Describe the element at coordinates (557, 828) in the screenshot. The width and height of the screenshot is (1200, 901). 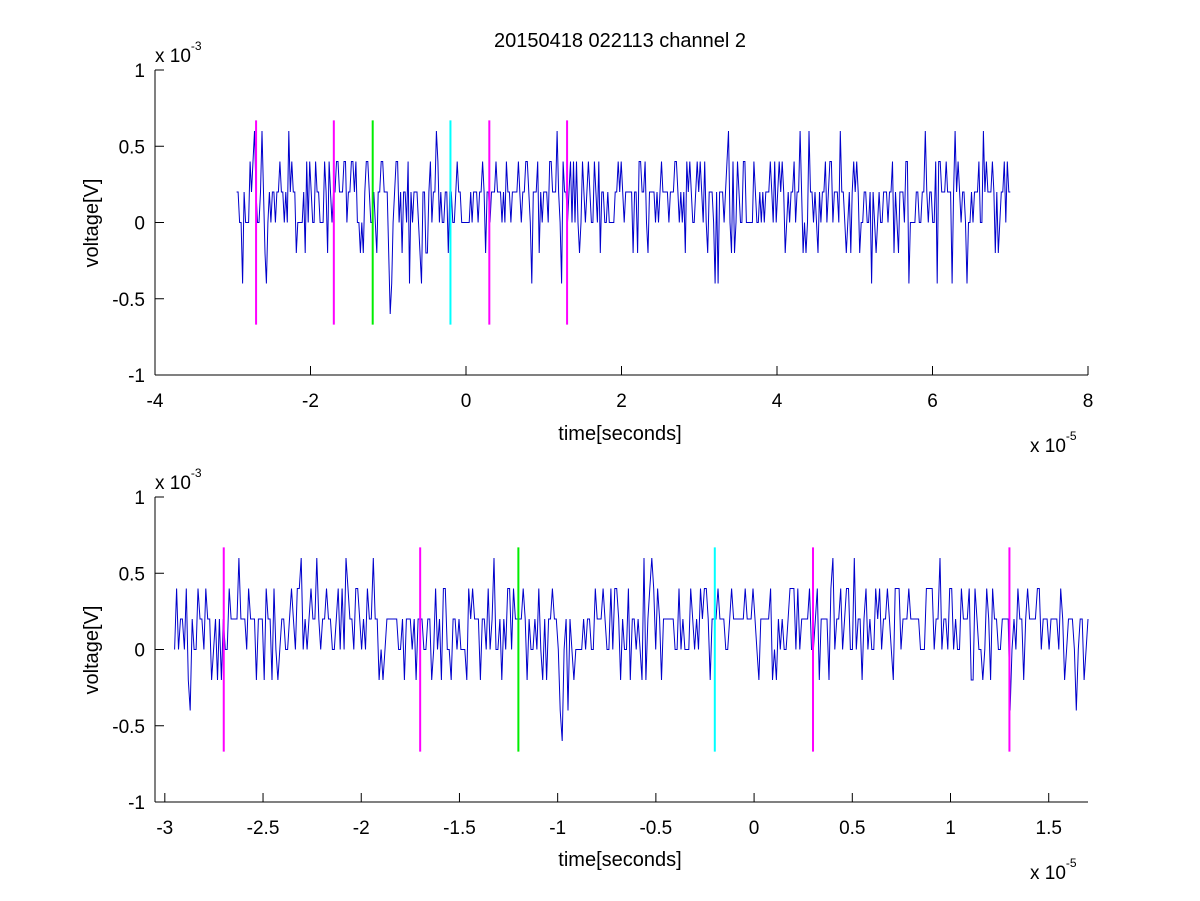
I see `x-tick-label: -1` at that location.